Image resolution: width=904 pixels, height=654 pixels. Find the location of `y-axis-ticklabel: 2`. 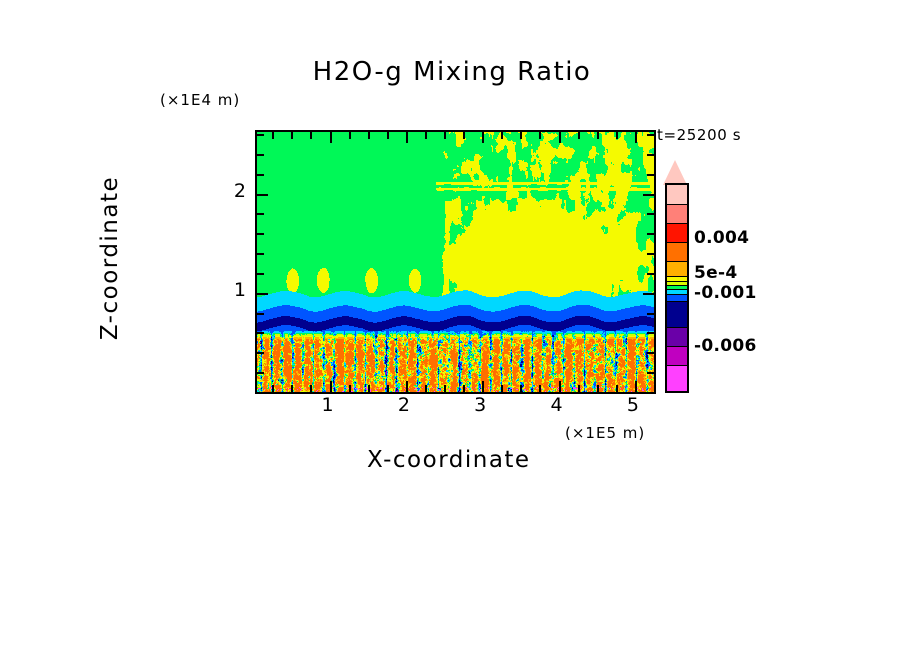

y-axis-ticklabel: 2 is located at coordinates (239, 190).